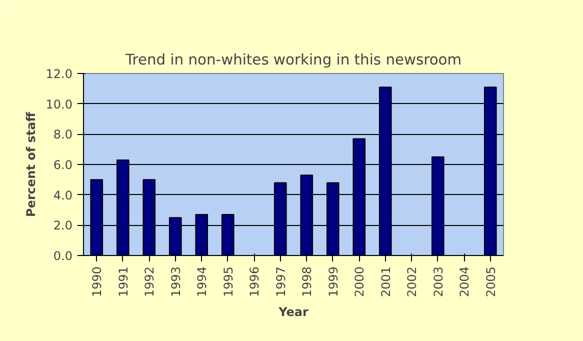 This screenshot has width=583, height=341. I want to click on y-tick-label: 6.0, so click(63, 165).